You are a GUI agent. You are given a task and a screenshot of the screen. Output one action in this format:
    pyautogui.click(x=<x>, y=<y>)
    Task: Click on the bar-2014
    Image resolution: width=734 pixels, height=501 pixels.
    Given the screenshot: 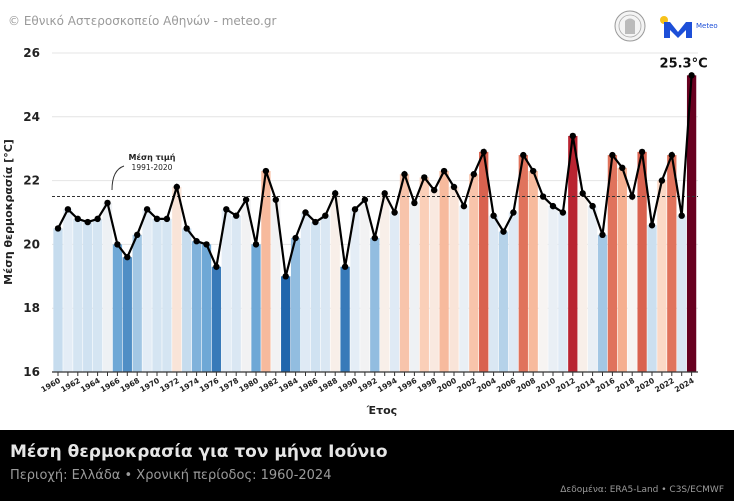 What is the action you would take?
    pyautogui.click(x=592, y=289)
    